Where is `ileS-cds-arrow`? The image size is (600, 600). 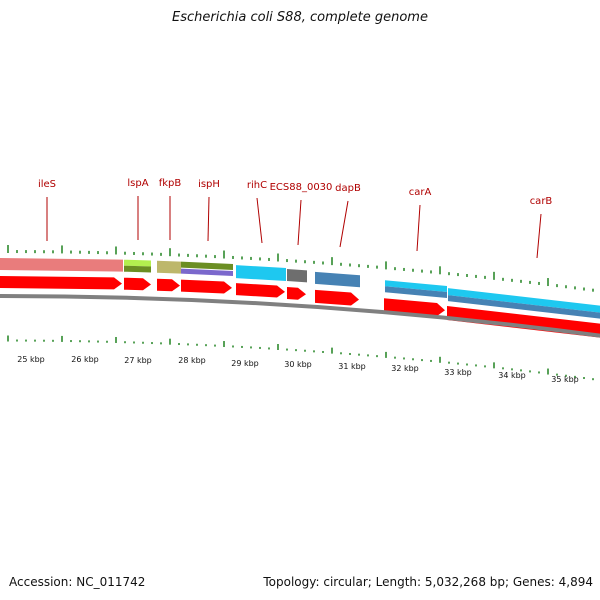
ileS-cds-arrow is located at coordinates (61, 283).